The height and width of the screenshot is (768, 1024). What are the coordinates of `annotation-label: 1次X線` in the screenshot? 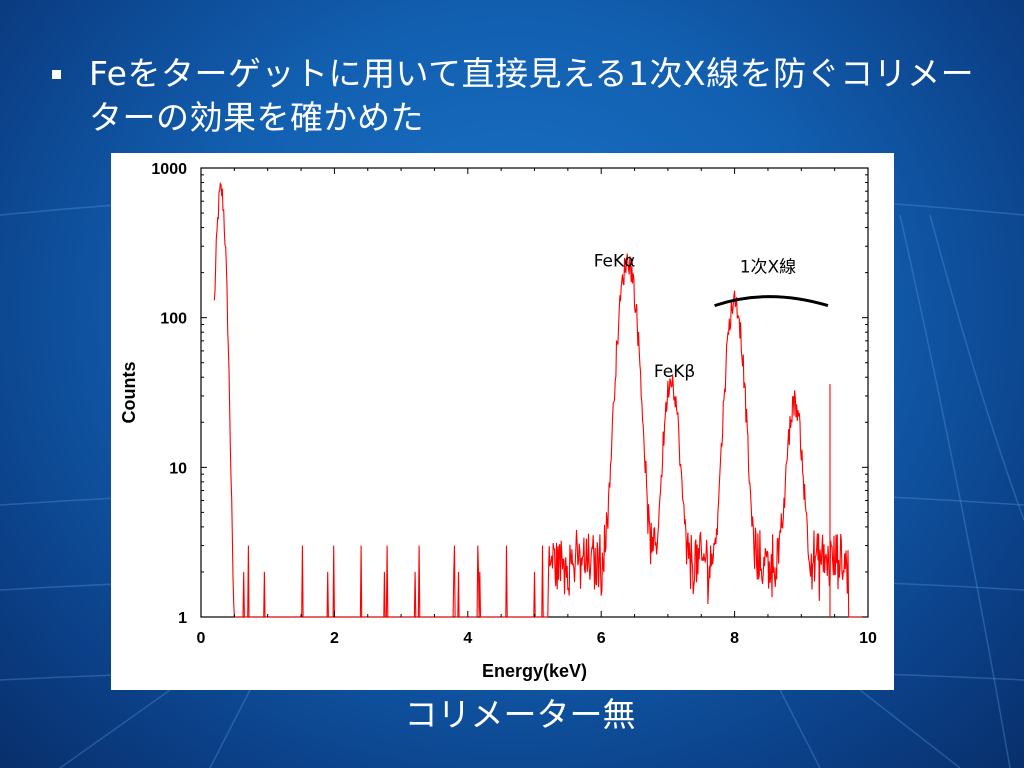 It's located at (768, 268).